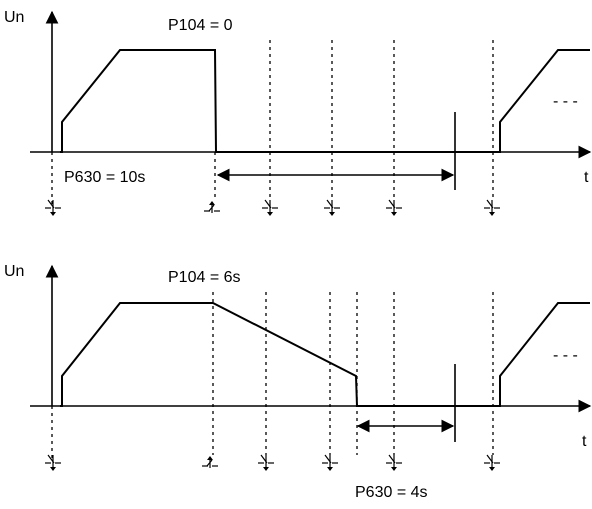 This screenshot has width=592, height=509. Describe the element at coordinates (210, 462) in the screenshot. I see `bottom-switch-open-icon` at that location.